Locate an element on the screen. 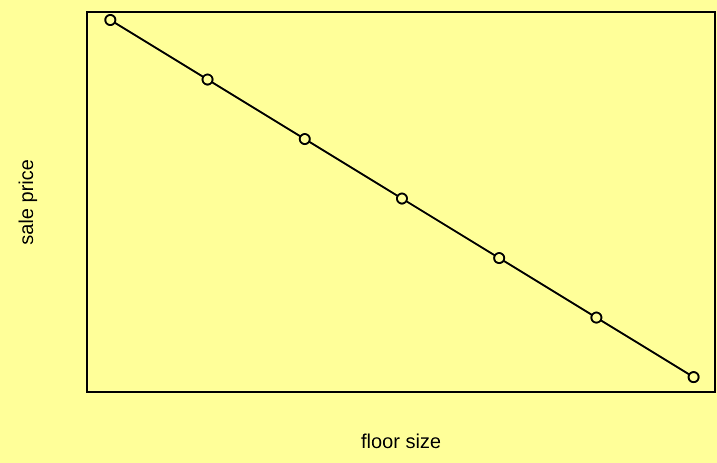 This screenshot has width=717, height=463. x-axis-title: floor size is located at coordinates (401, 442).